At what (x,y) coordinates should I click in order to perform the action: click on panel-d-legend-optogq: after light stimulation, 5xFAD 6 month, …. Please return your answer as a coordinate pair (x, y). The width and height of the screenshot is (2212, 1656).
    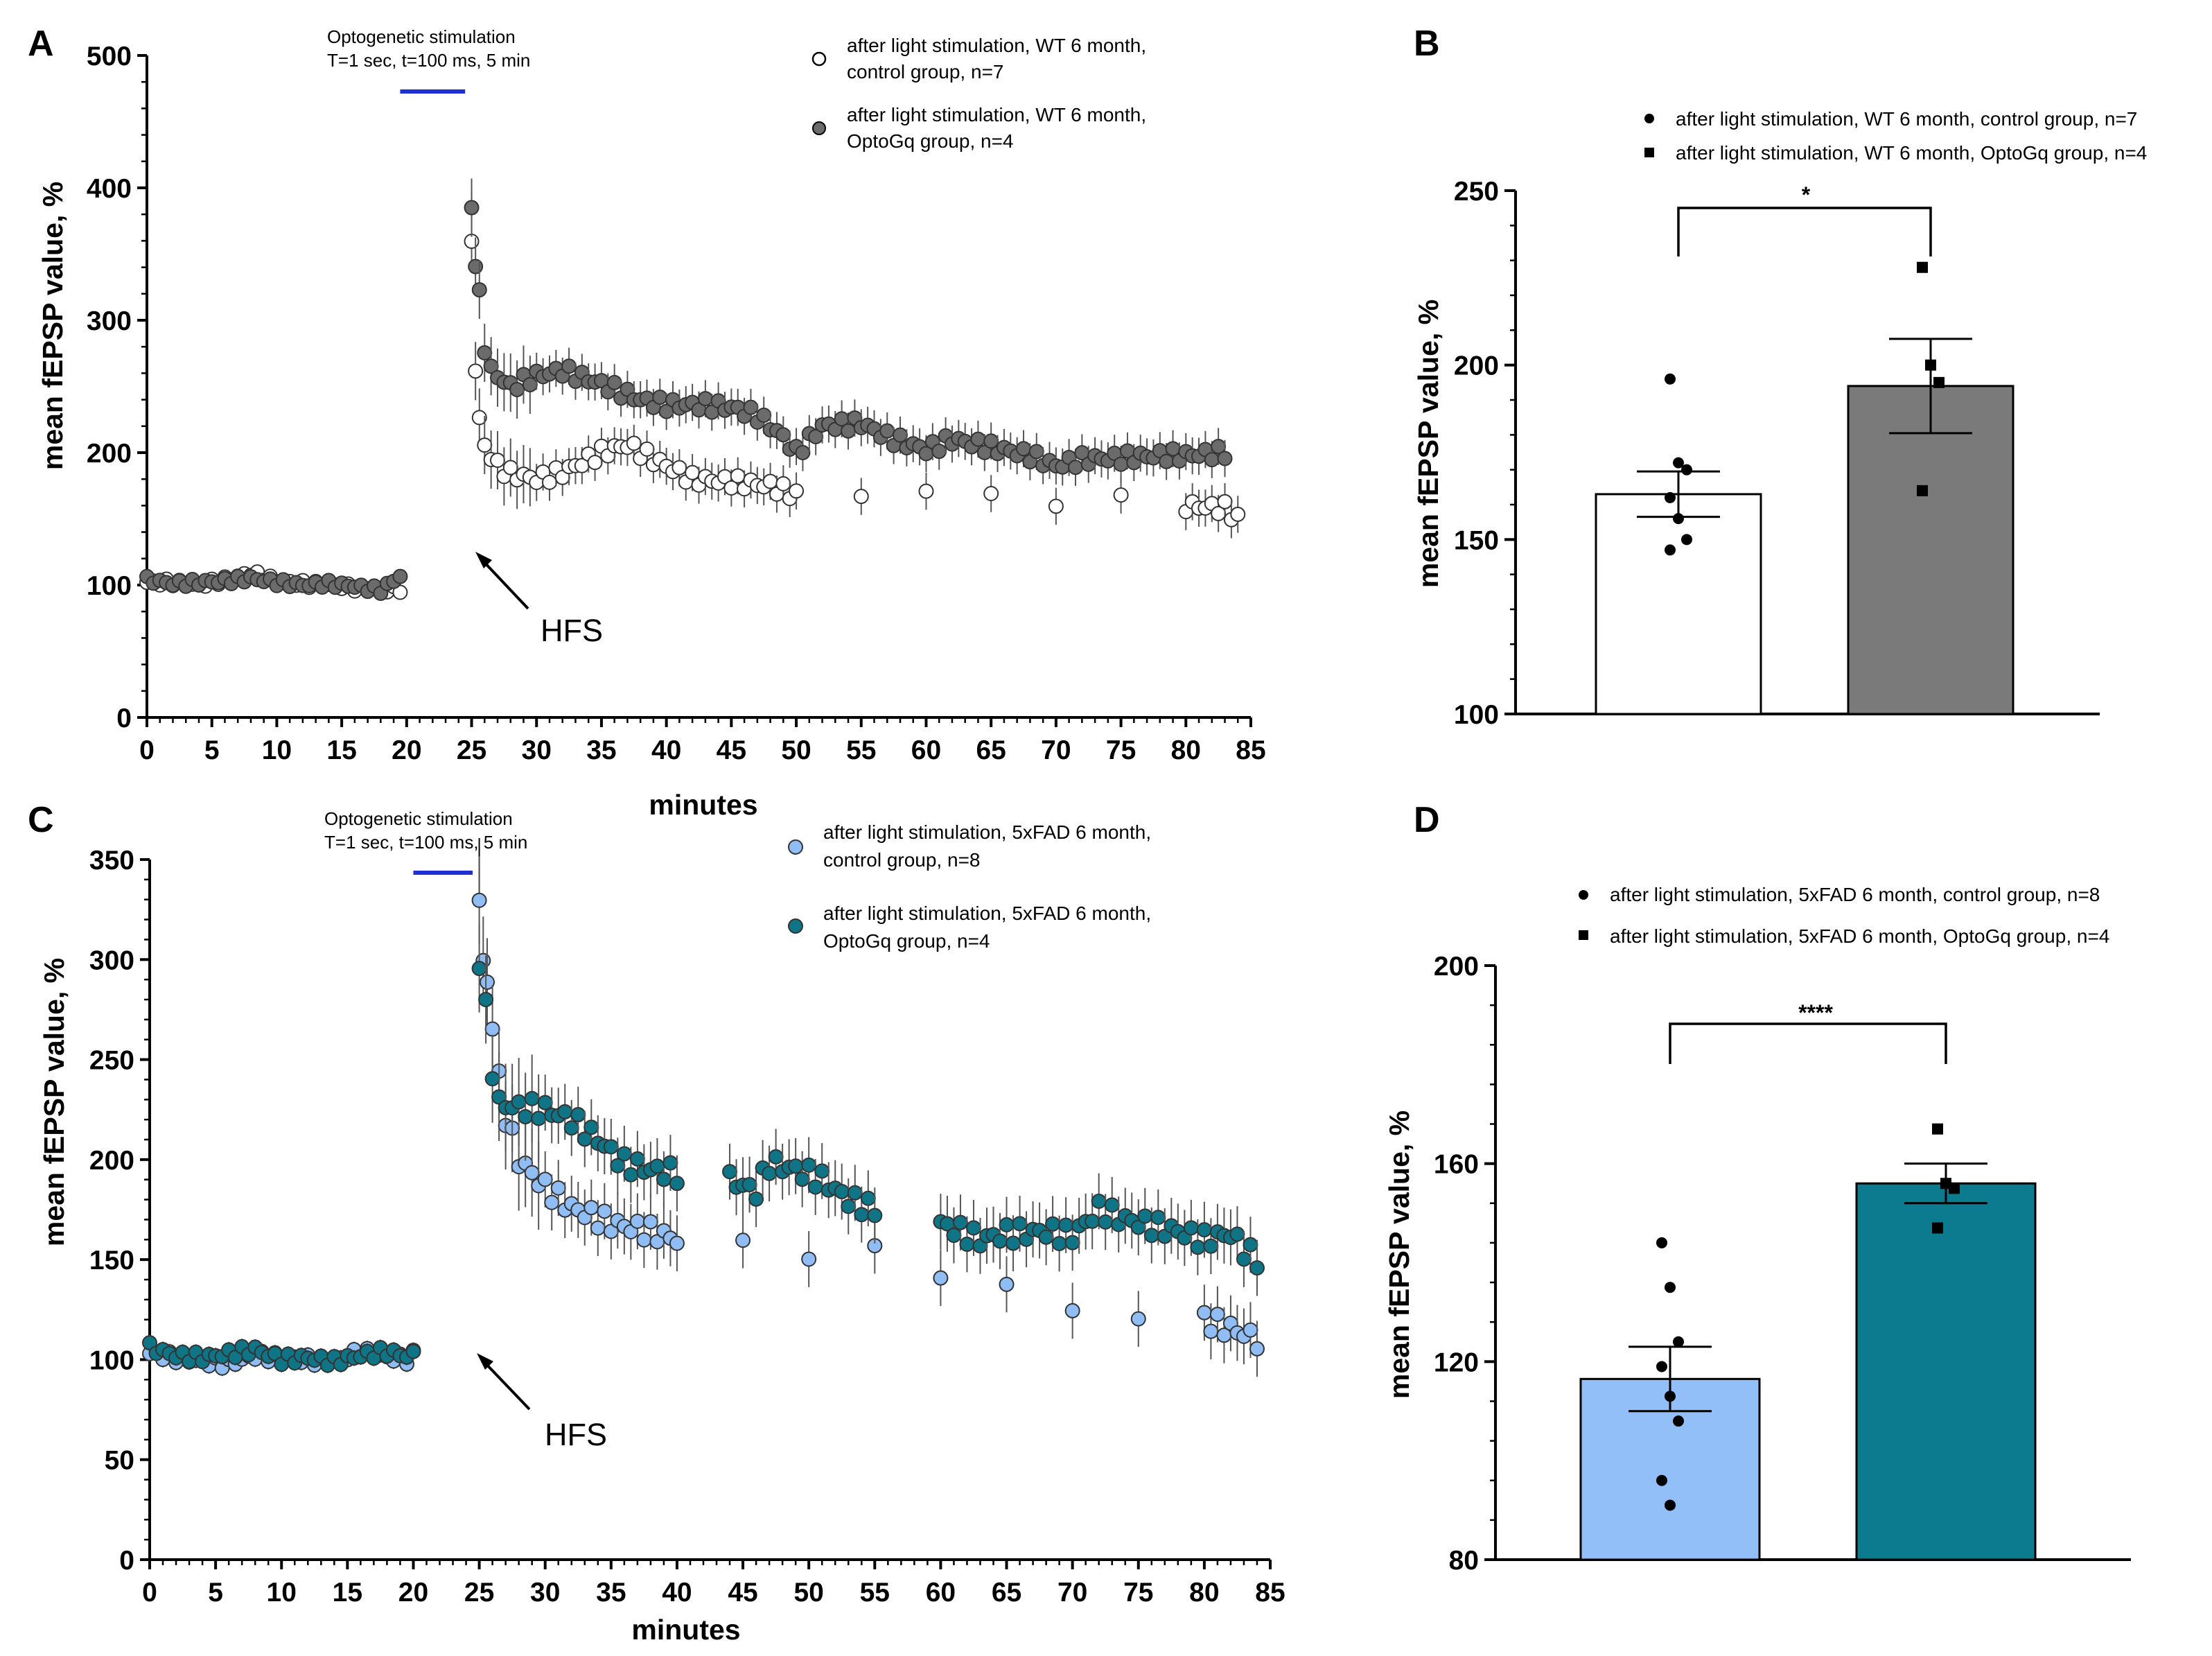
    Looking at the image, I should click on (1859, 936).